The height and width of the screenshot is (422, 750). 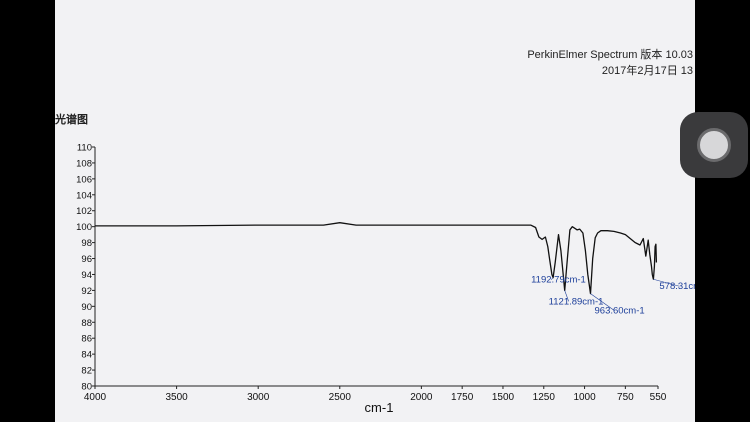 I want to click on y-tick-label: 92, so click(x=86, y=291).